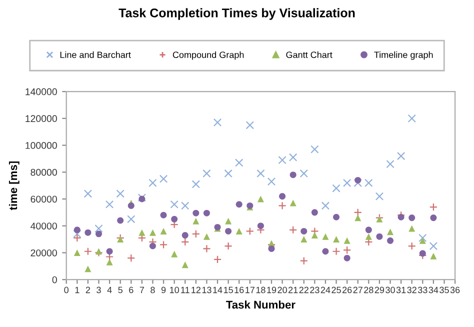  I want to click on x-tick-label: 22, so click(303, 290).